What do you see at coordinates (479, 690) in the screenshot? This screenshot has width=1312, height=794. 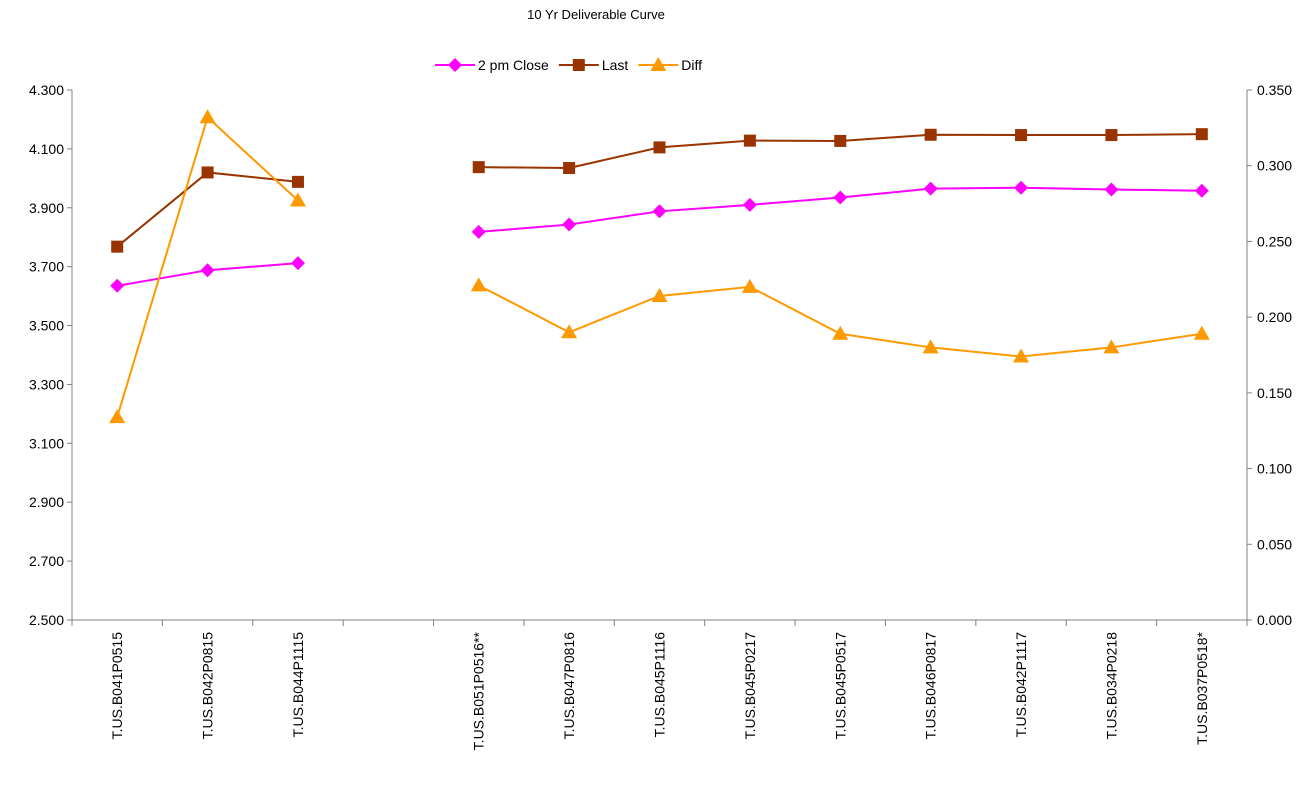 I see `x-tick-label: T.US.B051P0516**` at bounding box center [479, 690].